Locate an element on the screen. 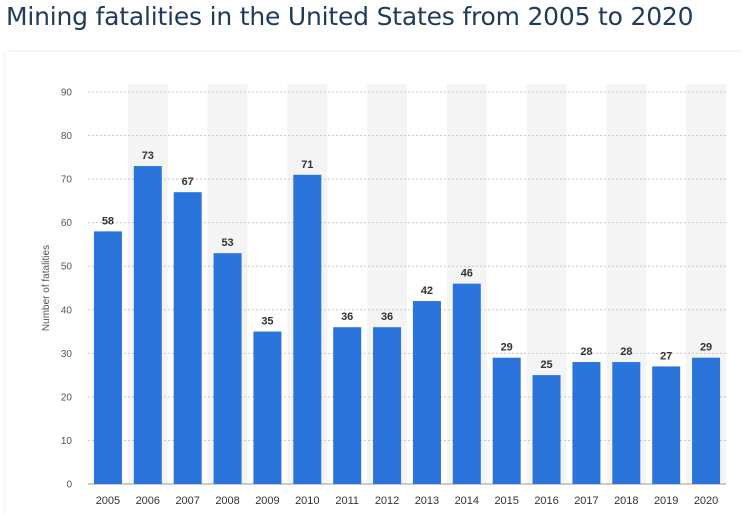 This screenshot has width=742, height=515. data-label: 53 is located at coordinates (227, 243).